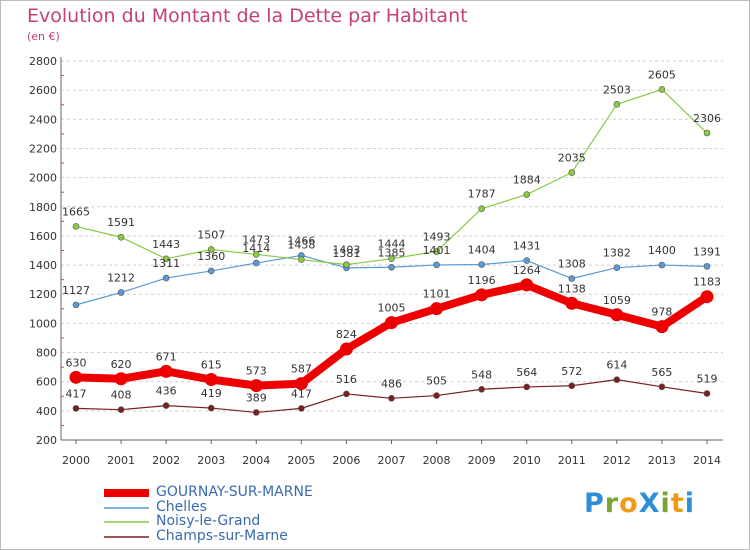  What do you see at coordinates (256, 371) in the screenshot?
I see `data-label: 573` at bounding box center [256, 371].